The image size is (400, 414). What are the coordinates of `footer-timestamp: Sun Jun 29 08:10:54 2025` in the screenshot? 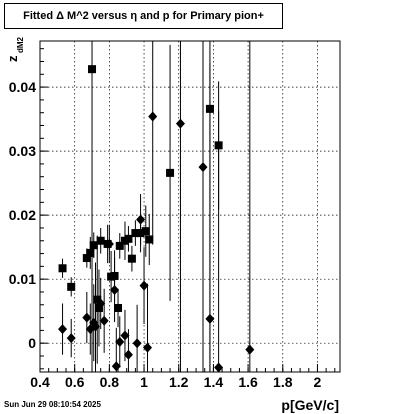 It's located at (52, 404).